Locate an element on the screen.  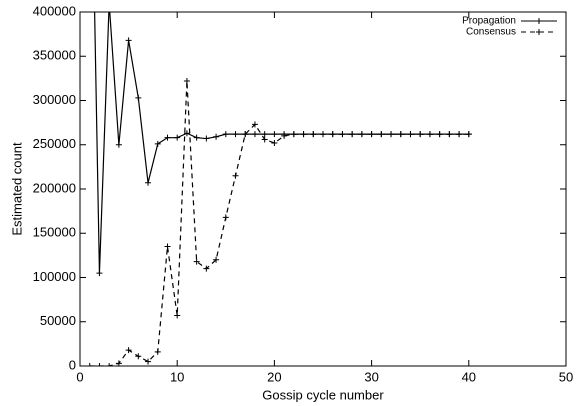
x-tick-label: 30 is located at coordinates (371, 376).